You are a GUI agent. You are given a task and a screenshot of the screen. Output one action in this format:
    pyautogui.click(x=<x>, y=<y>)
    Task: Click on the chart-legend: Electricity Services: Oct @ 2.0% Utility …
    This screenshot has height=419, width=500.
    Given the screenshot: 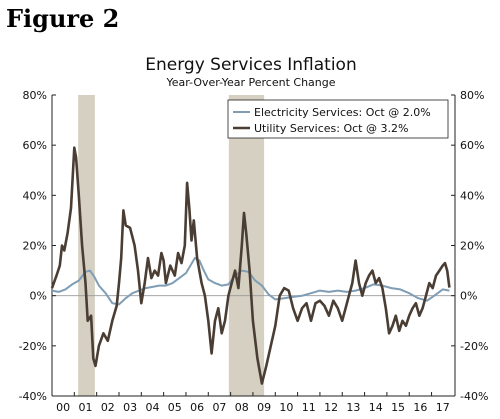 What is the action you would take?
    pyautogui.click(x=338, y=119)
    